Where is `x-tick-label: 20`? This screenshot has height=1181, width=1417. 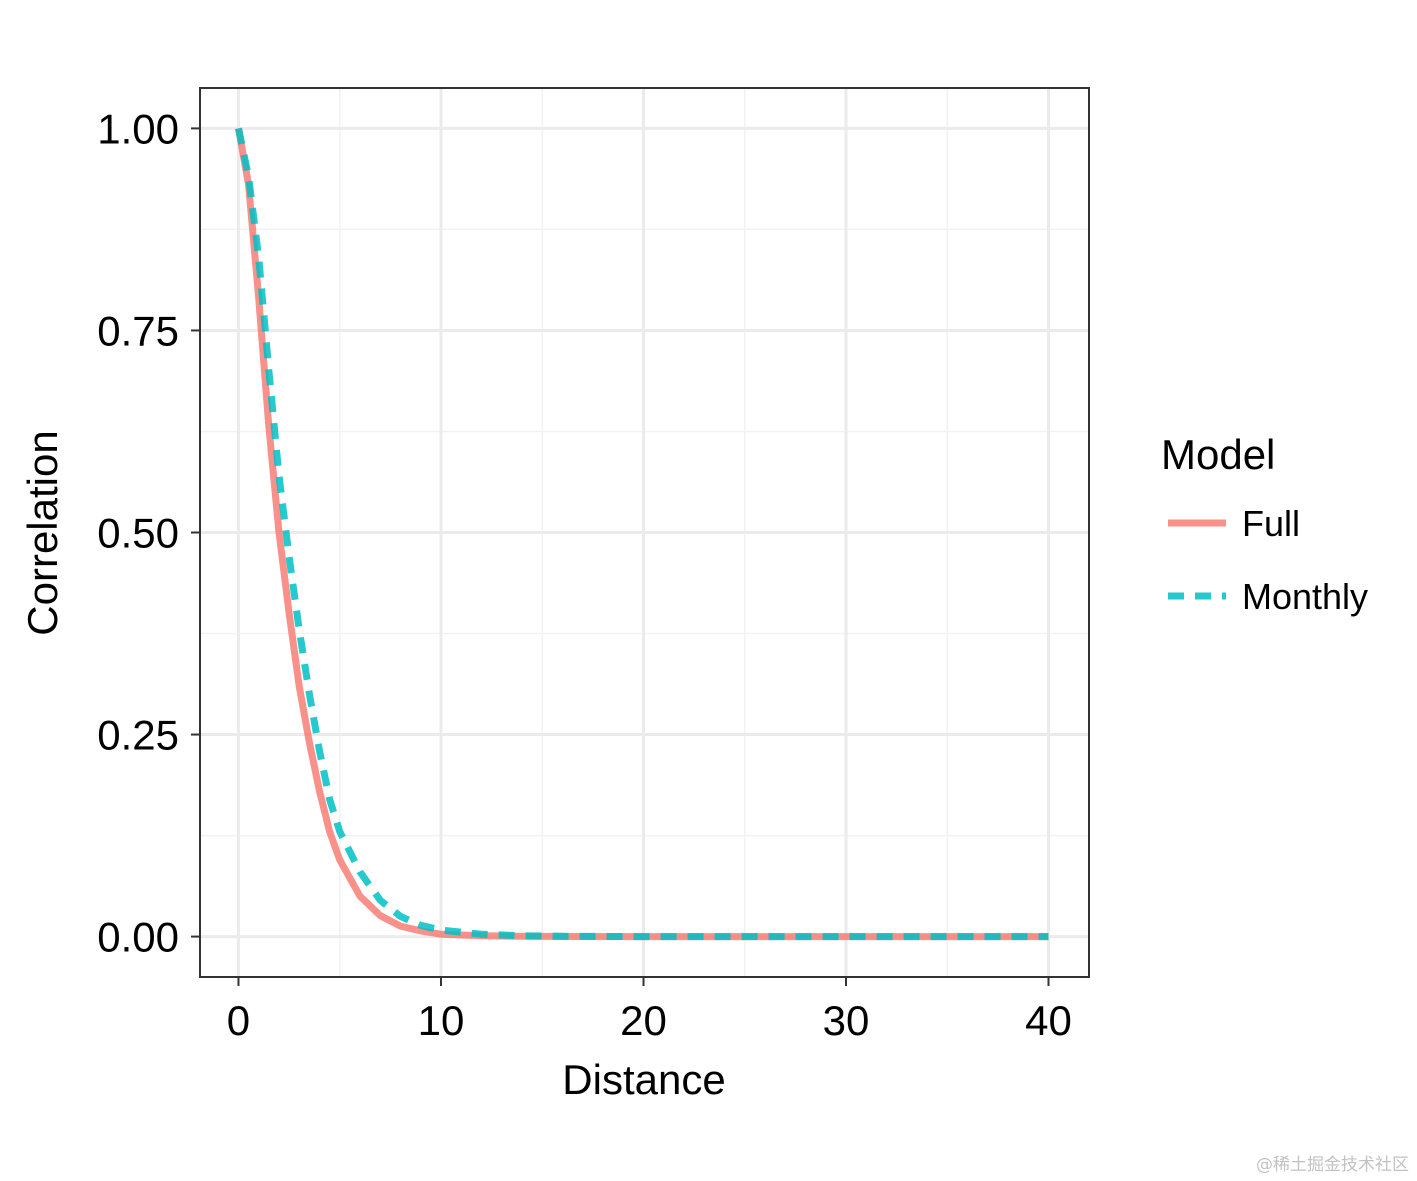 x-tick-label: 20 is located at coordinates (643, 1020).